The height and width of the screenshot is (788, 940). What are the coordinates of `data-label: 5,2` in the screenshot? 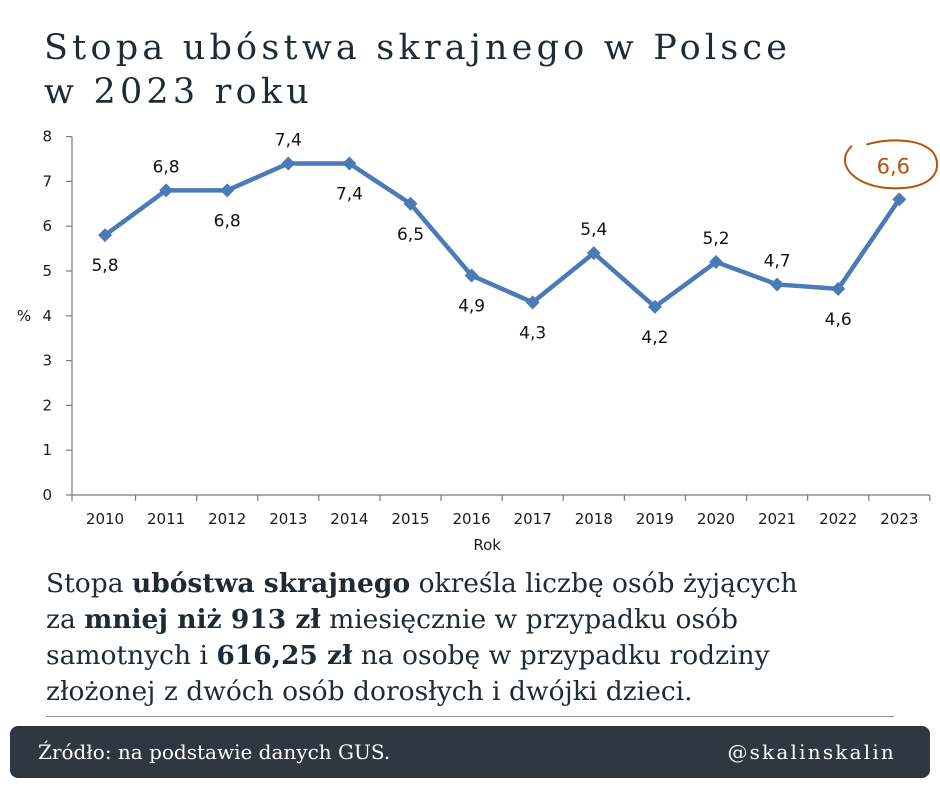 It's located at (715, 239).